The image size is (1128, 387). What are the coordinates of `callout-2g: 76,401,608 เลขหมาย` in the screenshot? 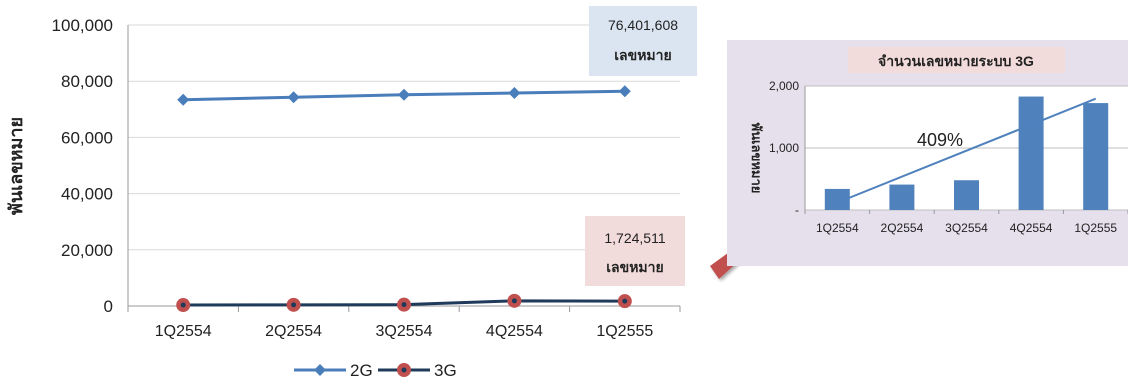 It's located at (643, 41).